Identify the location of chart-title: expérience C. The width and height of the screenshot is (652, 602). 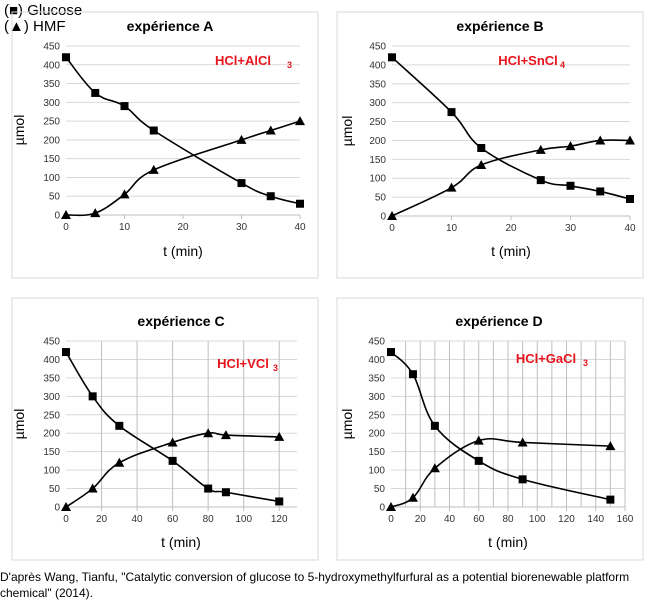
(180, 321).